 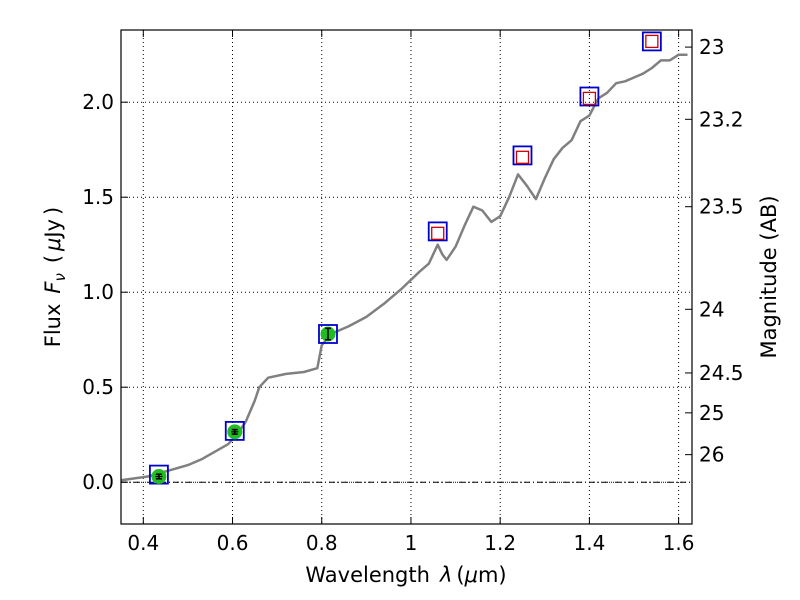 I want to click on y-tick-label: 1.0, so click(x=98, y=292).